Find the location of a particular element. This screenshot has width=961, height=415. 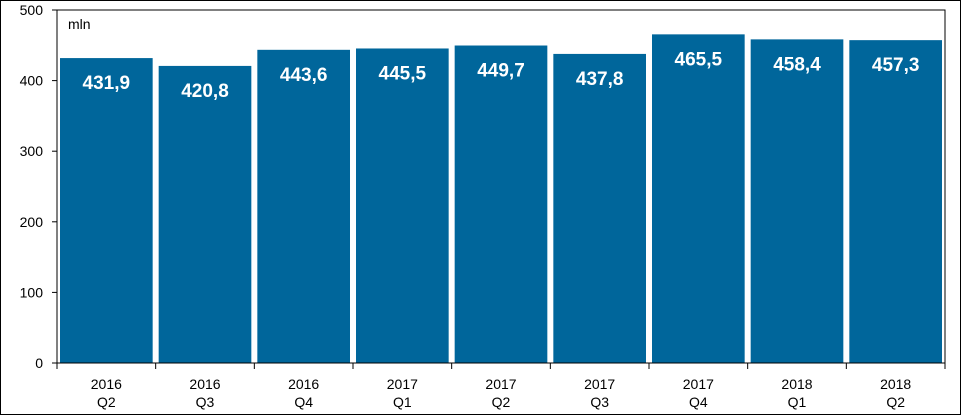

y-tick-label: 0 is located at coordinates (39, 363).